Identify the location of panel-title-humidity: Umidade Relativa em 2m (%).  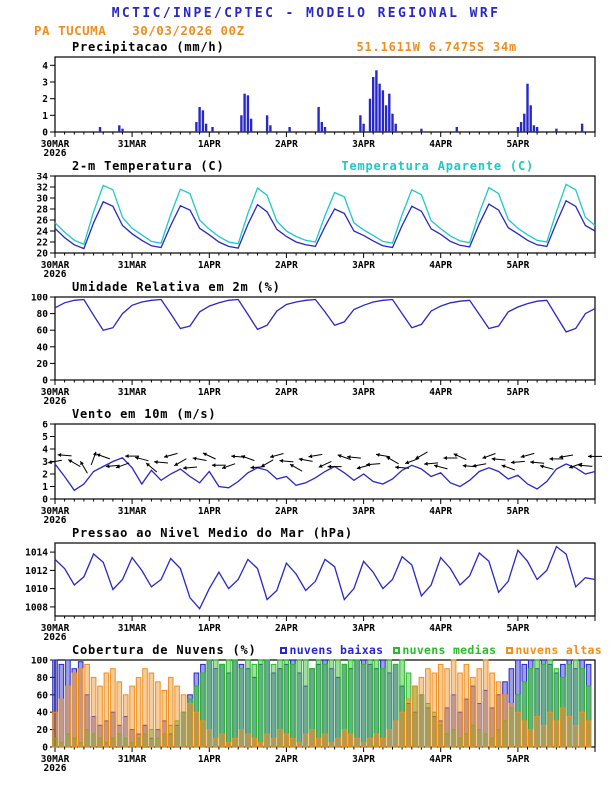
(176, 287).